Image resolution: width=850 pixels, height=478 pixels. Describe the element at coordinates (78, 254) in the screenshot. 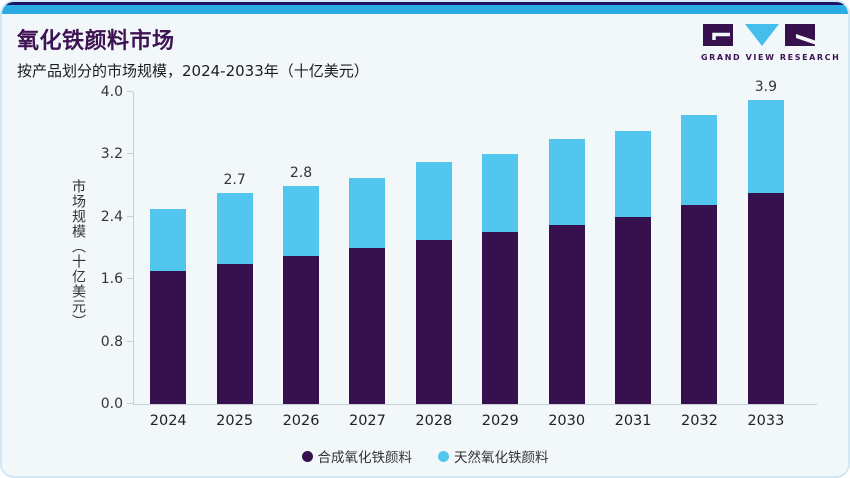

I see `y-axis-title: 市场规模（十亿美元）` at that location.